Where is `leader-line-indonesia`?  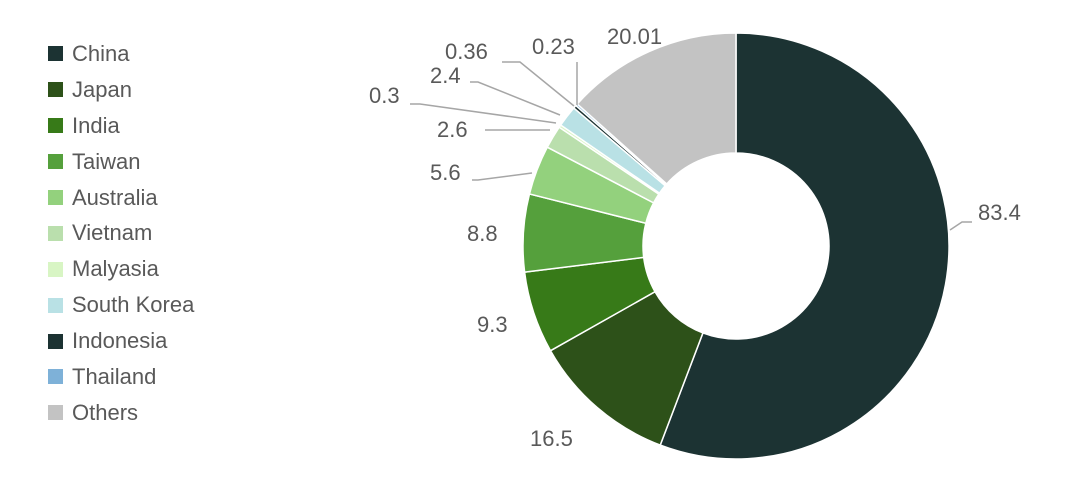 leader-line-indonesia is located at coordinates (538, 84).